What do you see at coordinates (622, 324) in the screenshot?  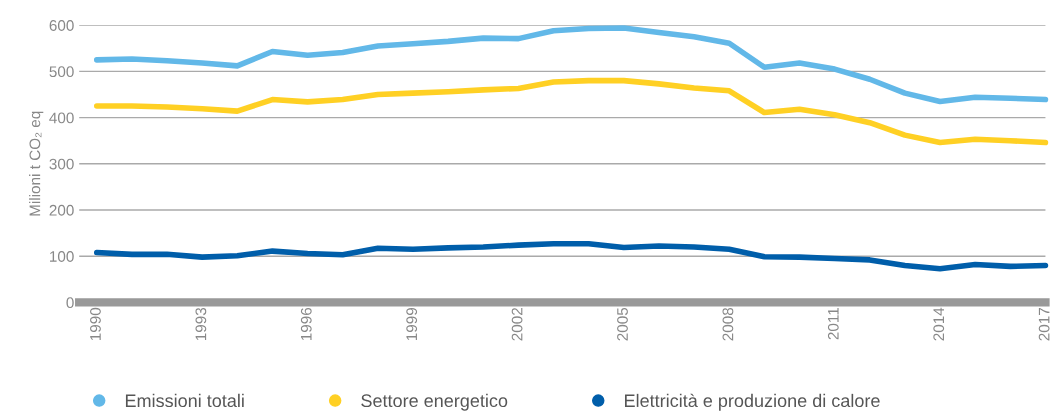 I see `x-tick-label: 2005` at bounding box center [622, 324].